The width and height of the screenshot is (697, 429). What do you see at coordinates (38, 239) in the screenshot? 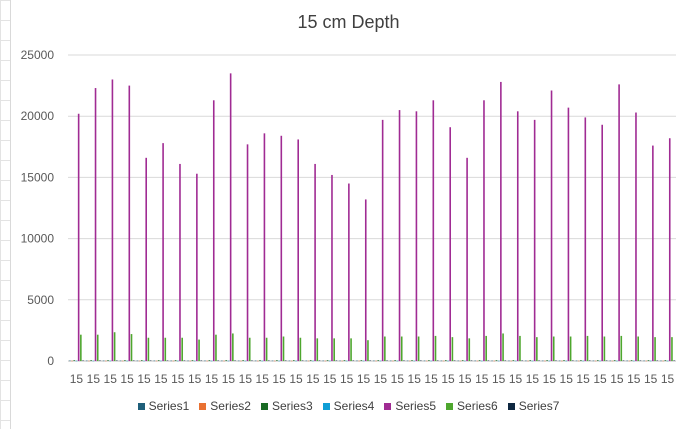
I see `y-tick-label: 10000` at bounding box center [38, 239].